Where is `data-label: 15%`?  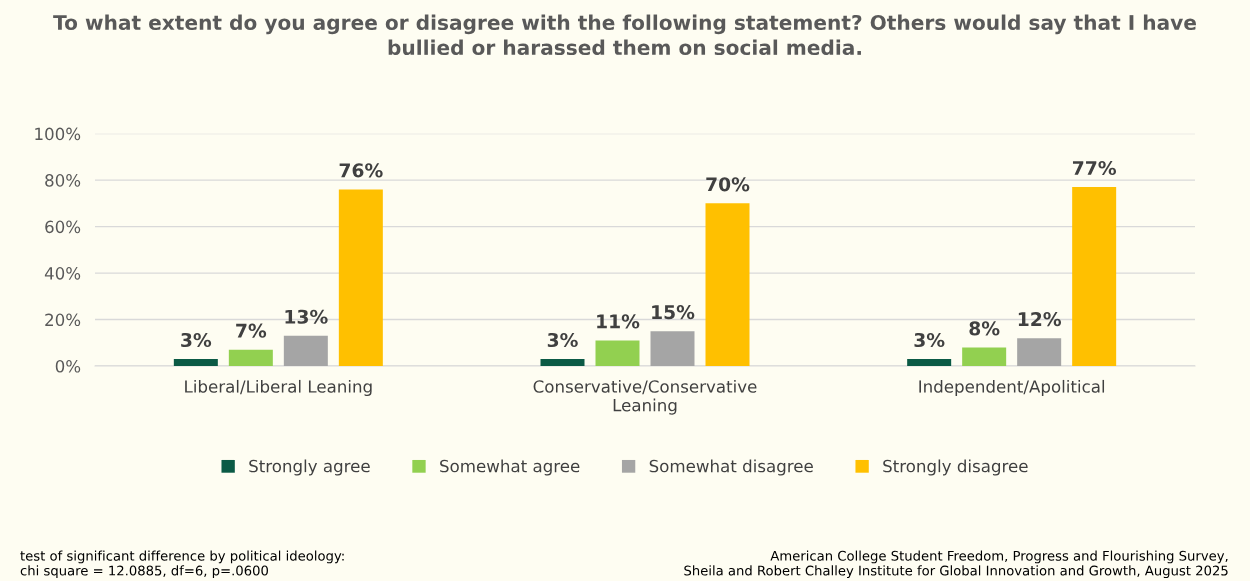
data-label: 15% is located at coordinates (673, 312).